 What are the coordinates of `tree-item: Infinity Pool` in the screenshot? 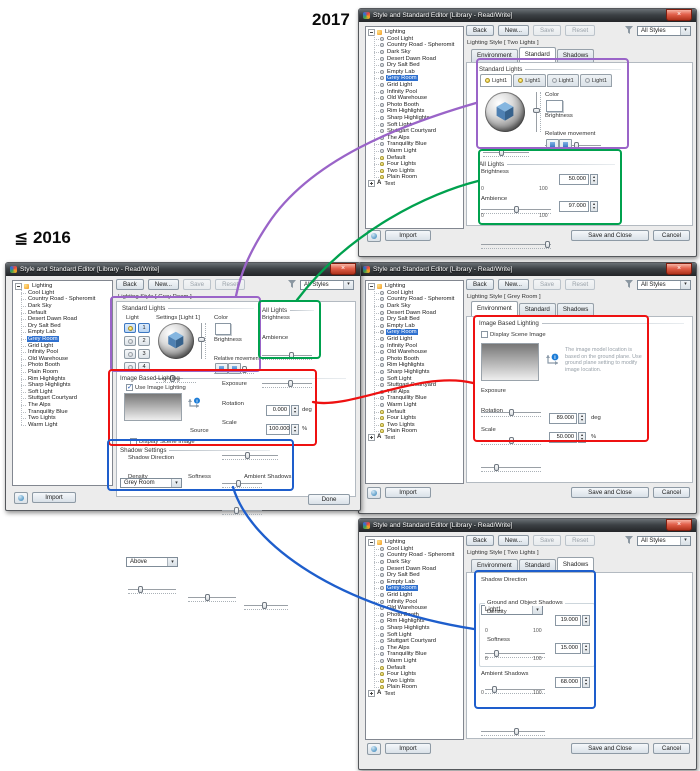 It's located at (414, 345).